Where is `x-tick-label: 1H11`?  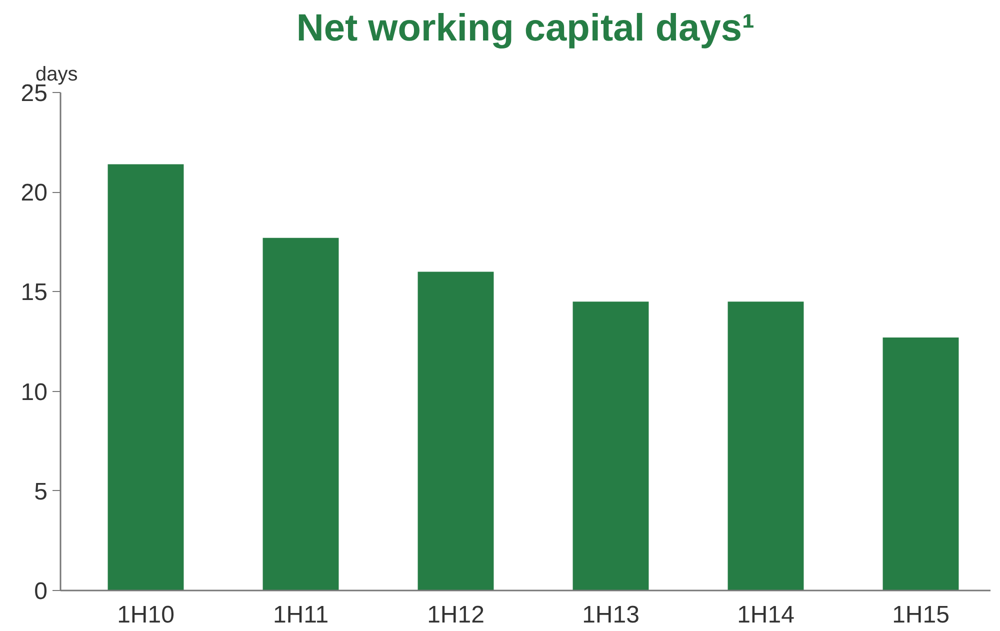
x-tick-label: 1H11 is located at coordinates (300, 615).